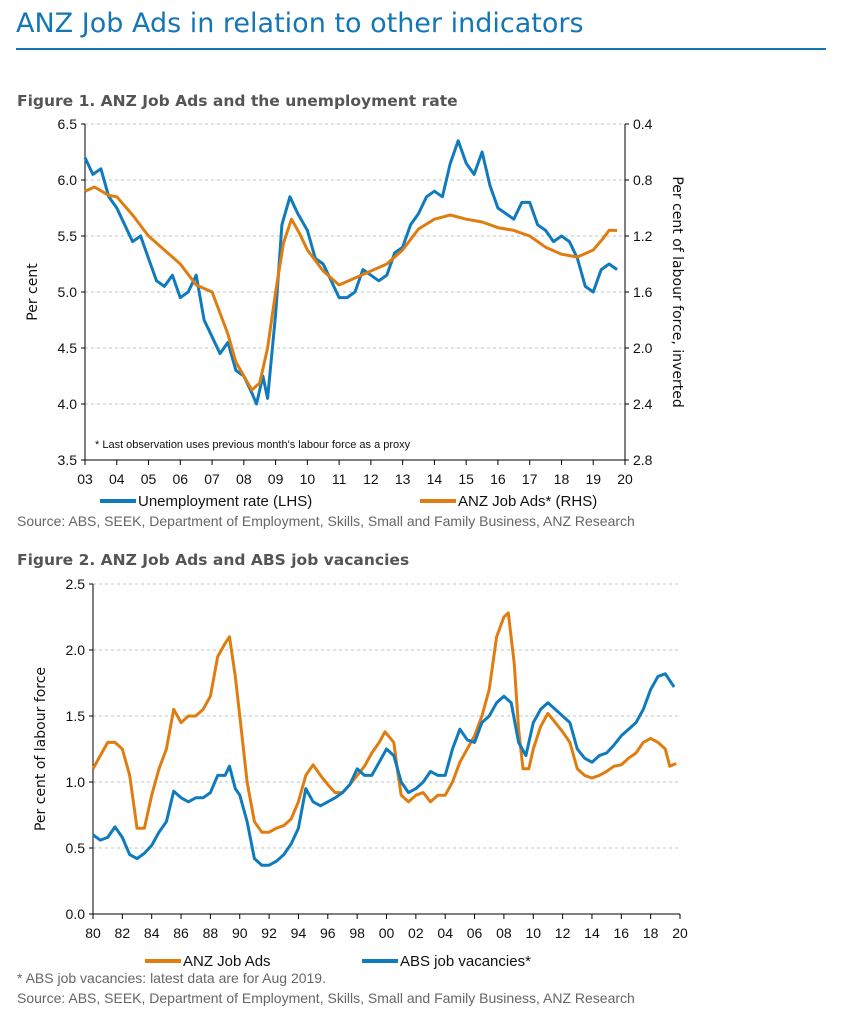 The width and height of the screenshot is (842, 1022). I want to click on x-tick-label: 17, so click(530, 479).